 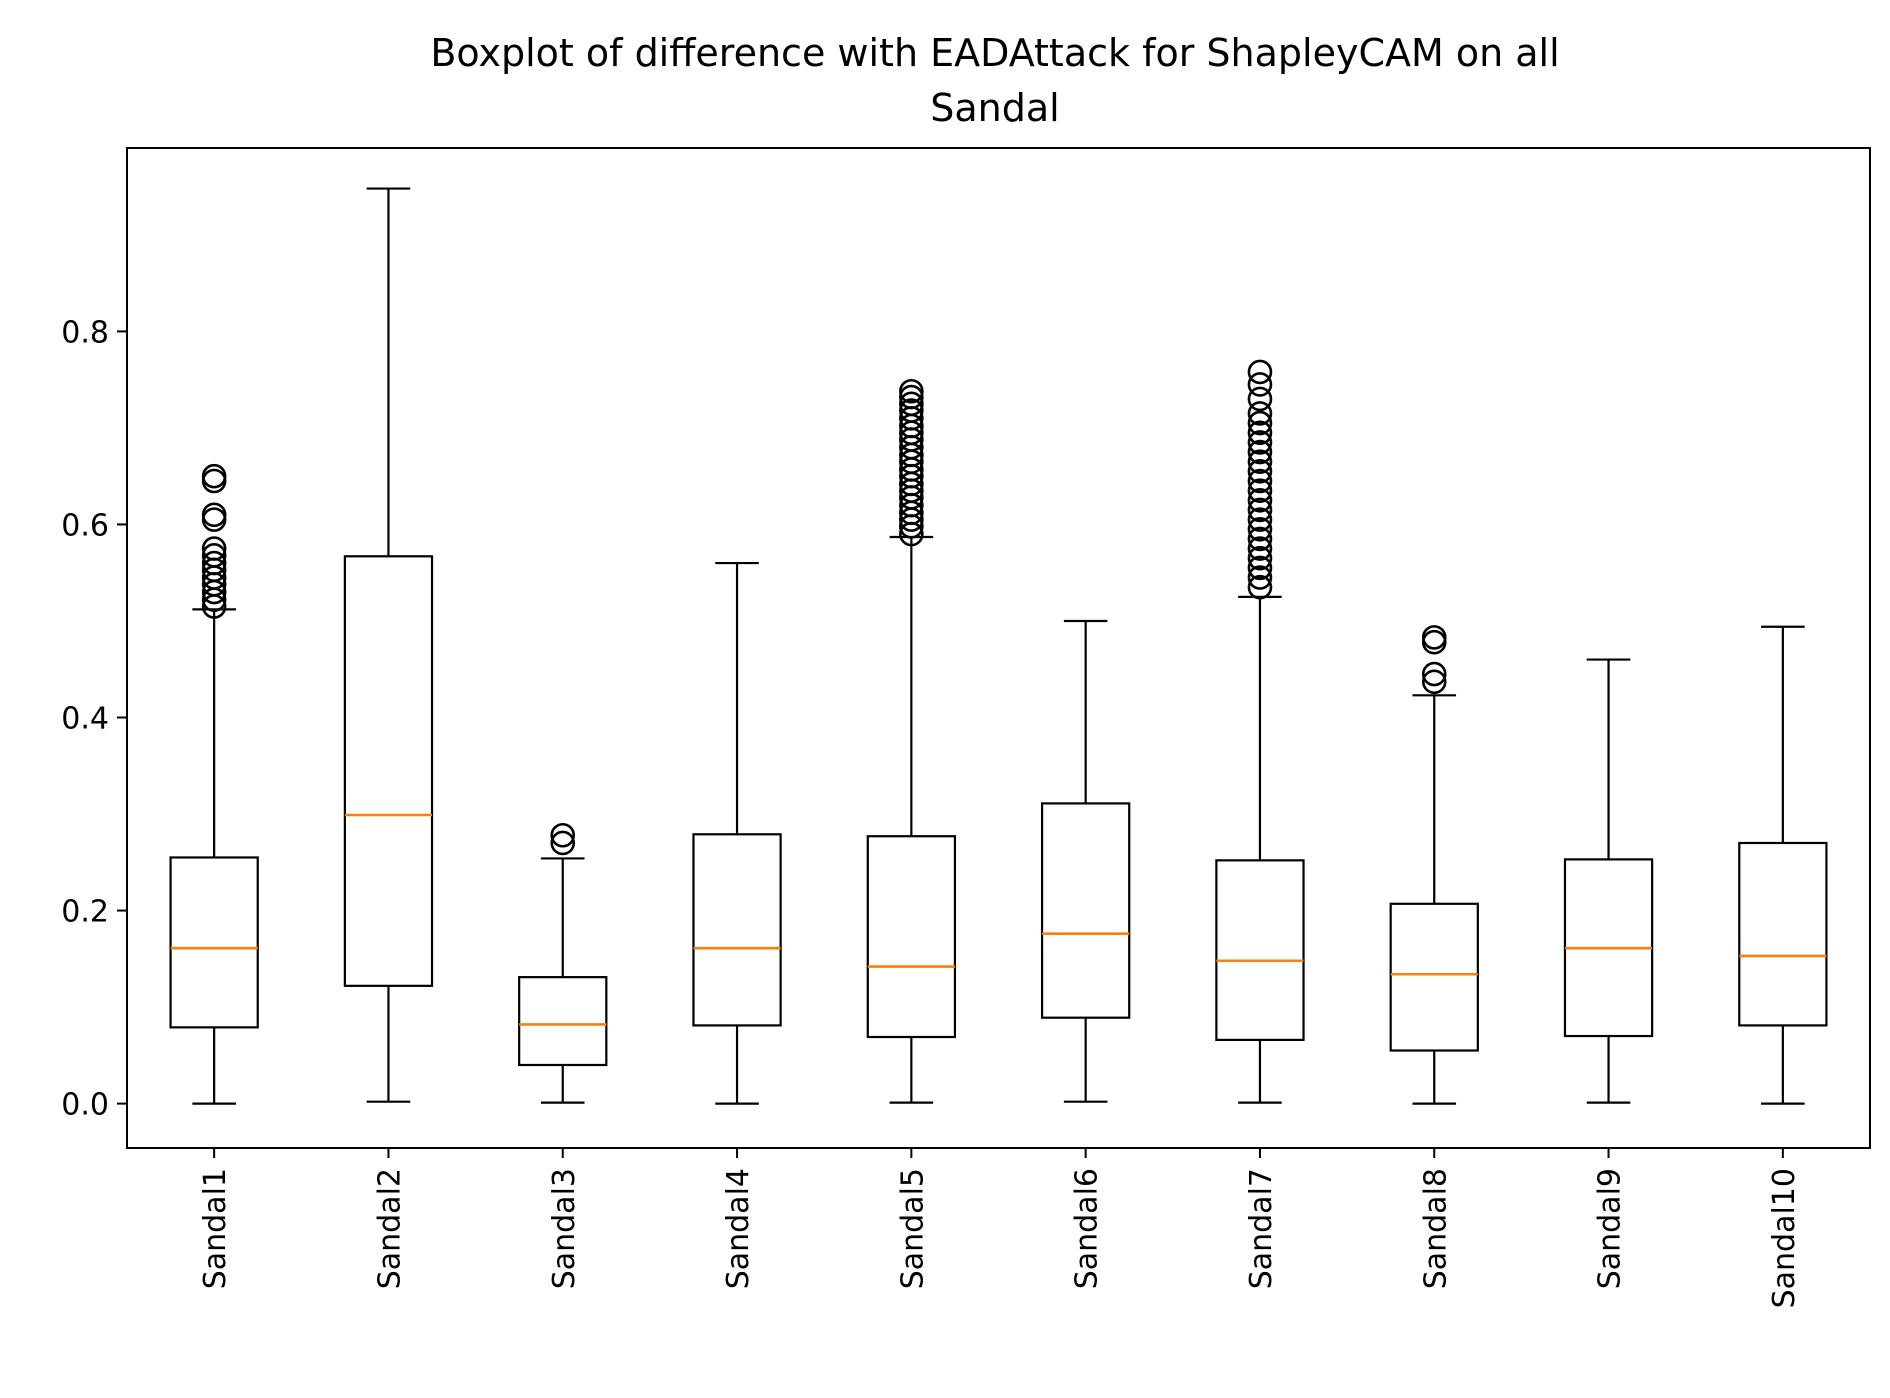 I want to click on x-tick-label-6: Sandal6, so click(x=1087, y=1228).